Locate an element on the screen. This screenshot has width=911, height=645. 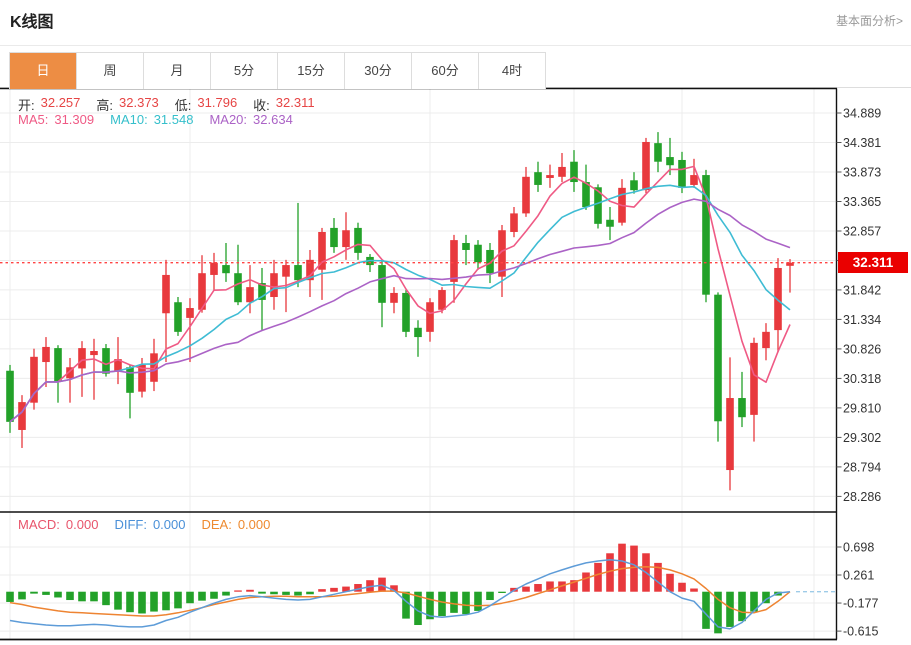
svg-text: 34.889 is located at coordinates (862, 114).